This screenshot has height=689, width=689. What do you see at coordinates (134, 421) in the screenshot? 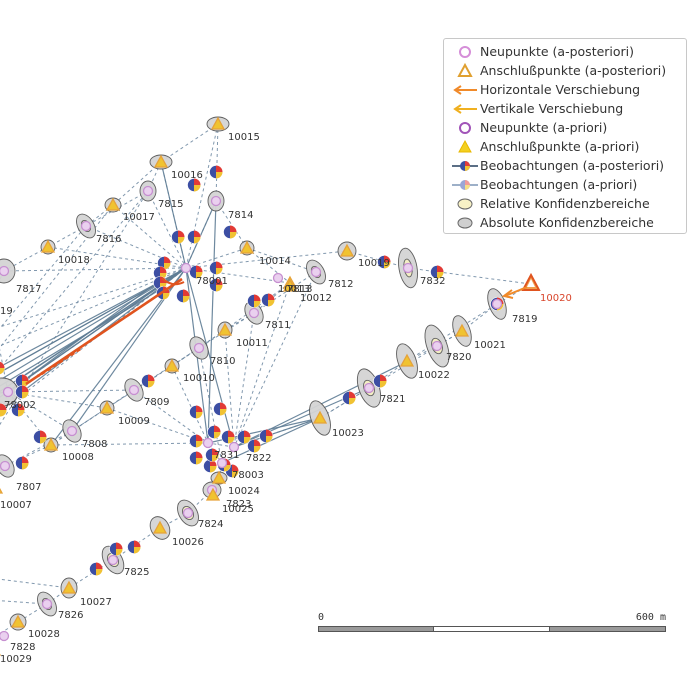
I see `point-label: 10009` at bounding box center [134, 421].